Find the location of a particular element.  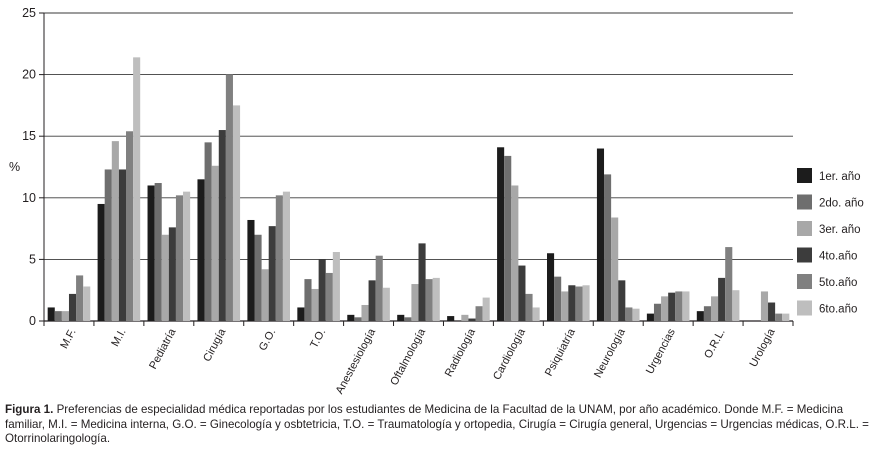

x-tick-label: Anestesiología is located at coordinates (356, 361).